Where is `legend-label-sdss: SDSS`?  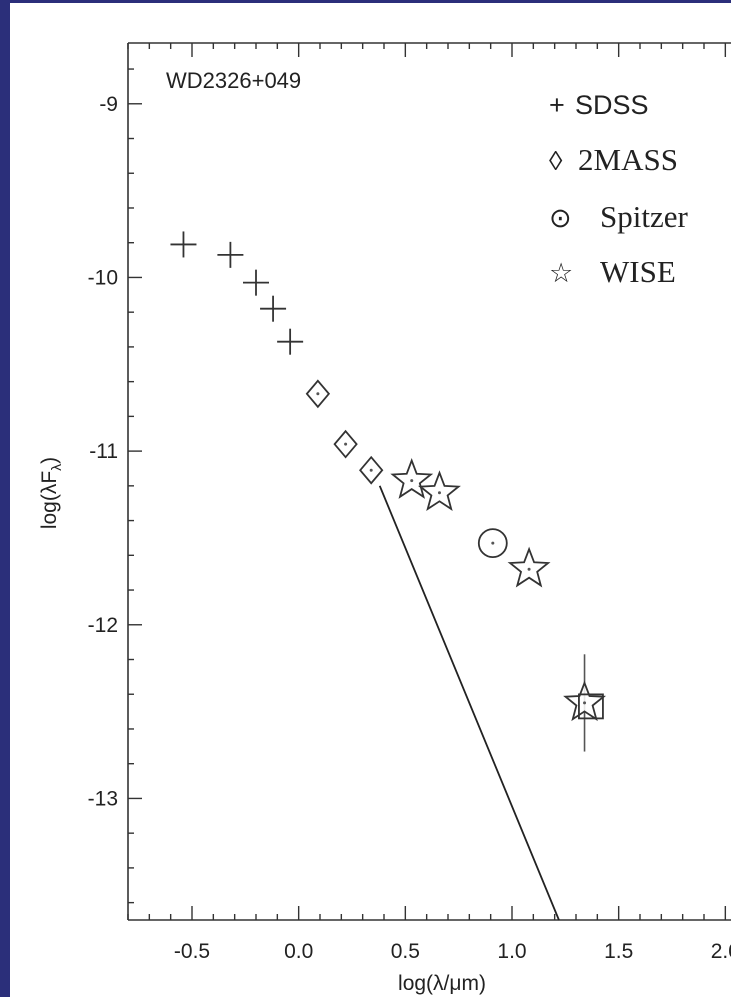
legend-label-sdss: SDSS is located at coordinates (612, 105).